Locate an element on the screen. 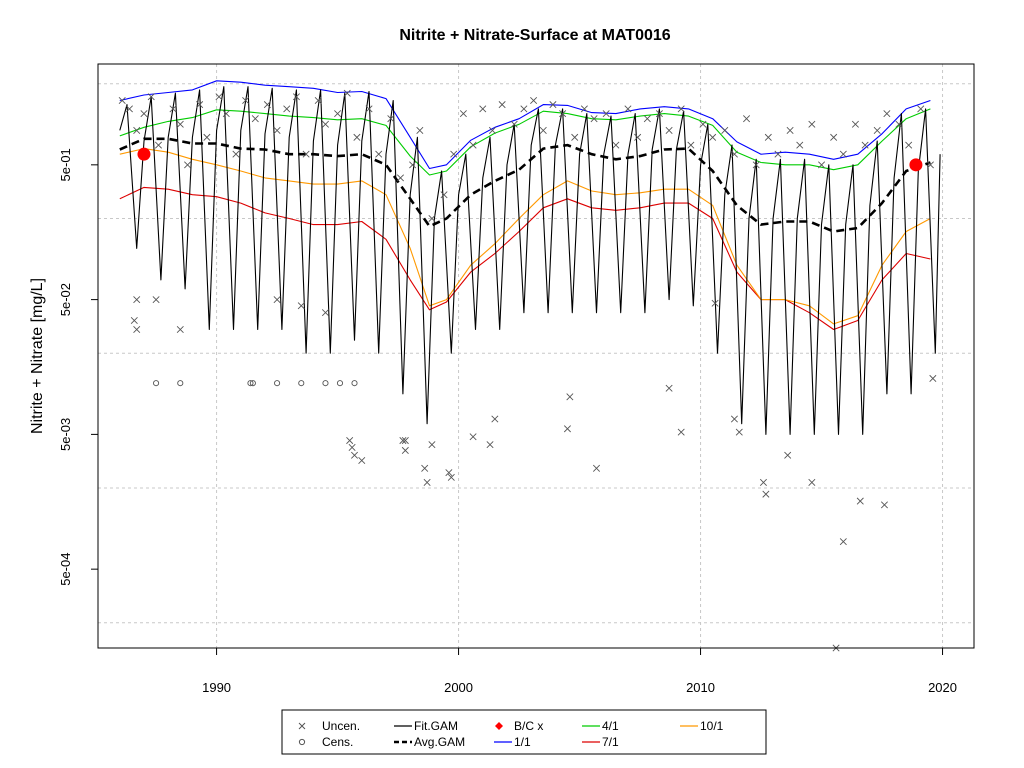 The height and width of the screenshot is (768, 1024). legend-label: Uncen. is located at coordinates (341, 726).